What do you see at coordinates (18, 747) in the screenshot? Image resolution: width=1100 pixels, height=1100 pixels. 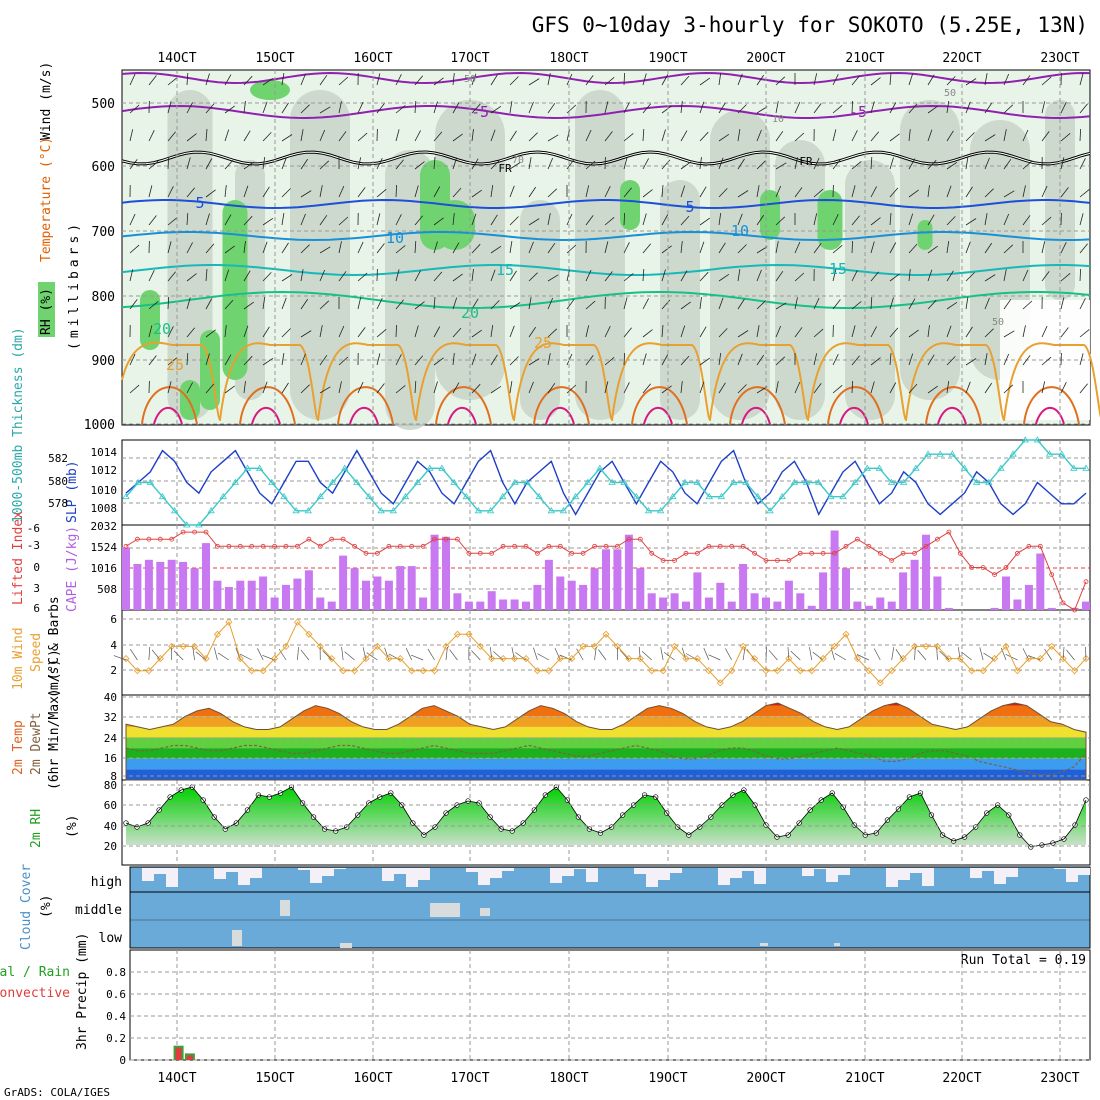 I see `temp2m-axis-label: 2m Temp` at bounding box center [18, 747].